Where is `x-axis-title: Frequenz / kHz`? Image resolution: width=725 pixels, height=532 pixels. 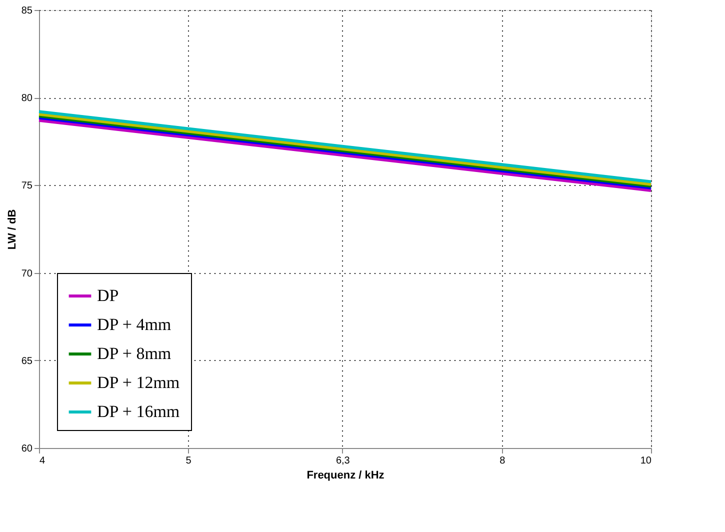 x-axis-title: Frequenz / kHz is located at coordinates (345, 476).